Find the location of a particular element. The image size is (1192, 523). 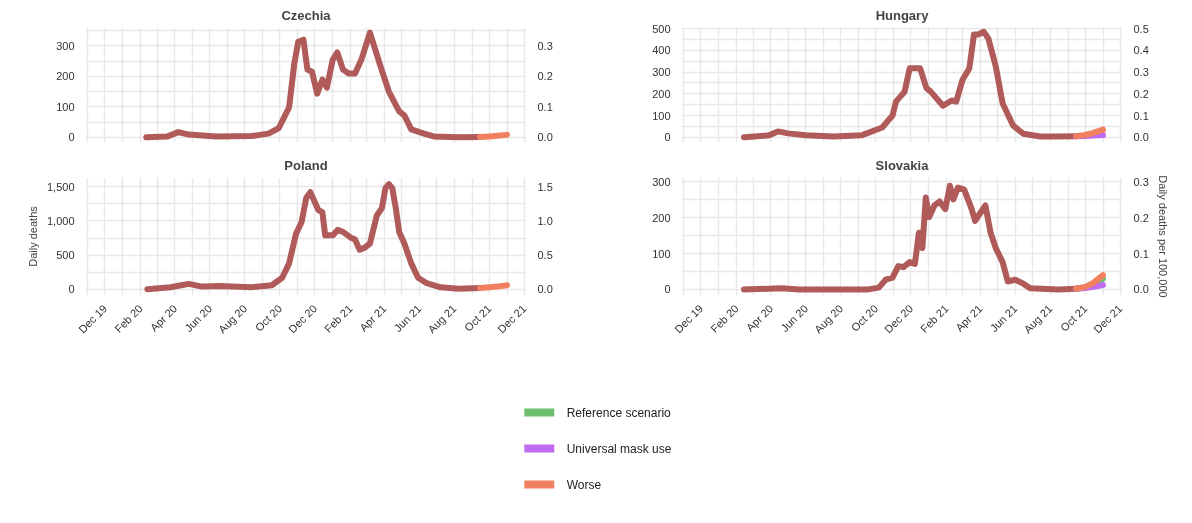

y-tick-label: 1,000 is located at coordinates (60, 220).